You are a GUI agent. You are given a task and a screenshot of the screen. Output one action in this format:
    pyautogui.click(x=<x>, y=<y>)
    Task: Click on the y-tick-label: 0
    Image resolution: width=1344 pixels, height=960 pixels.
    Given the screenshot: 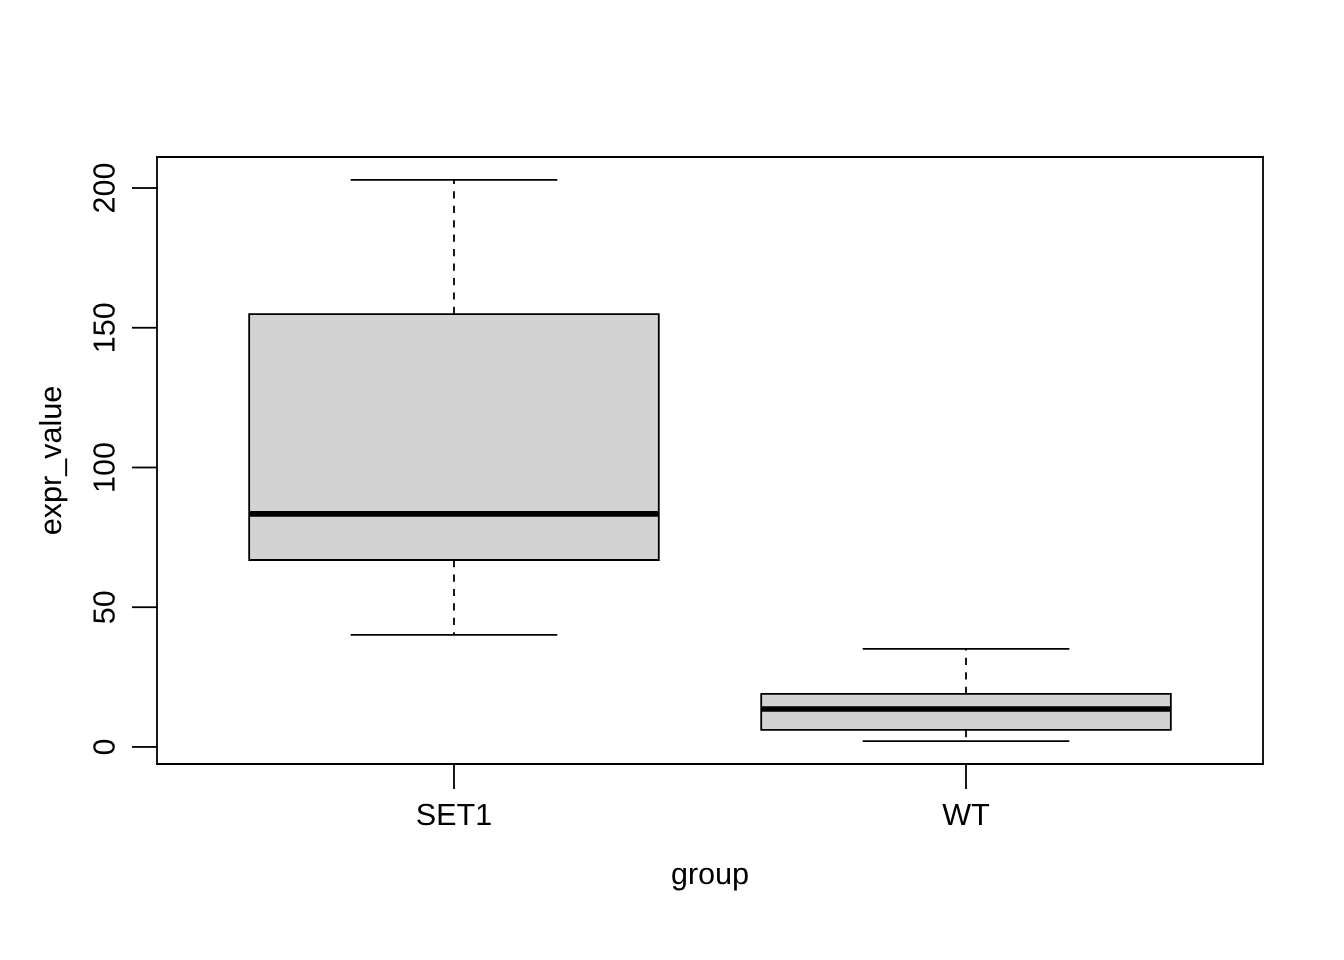 What is the action you would take?
    pyautogui.click(x=104, y=747)
    